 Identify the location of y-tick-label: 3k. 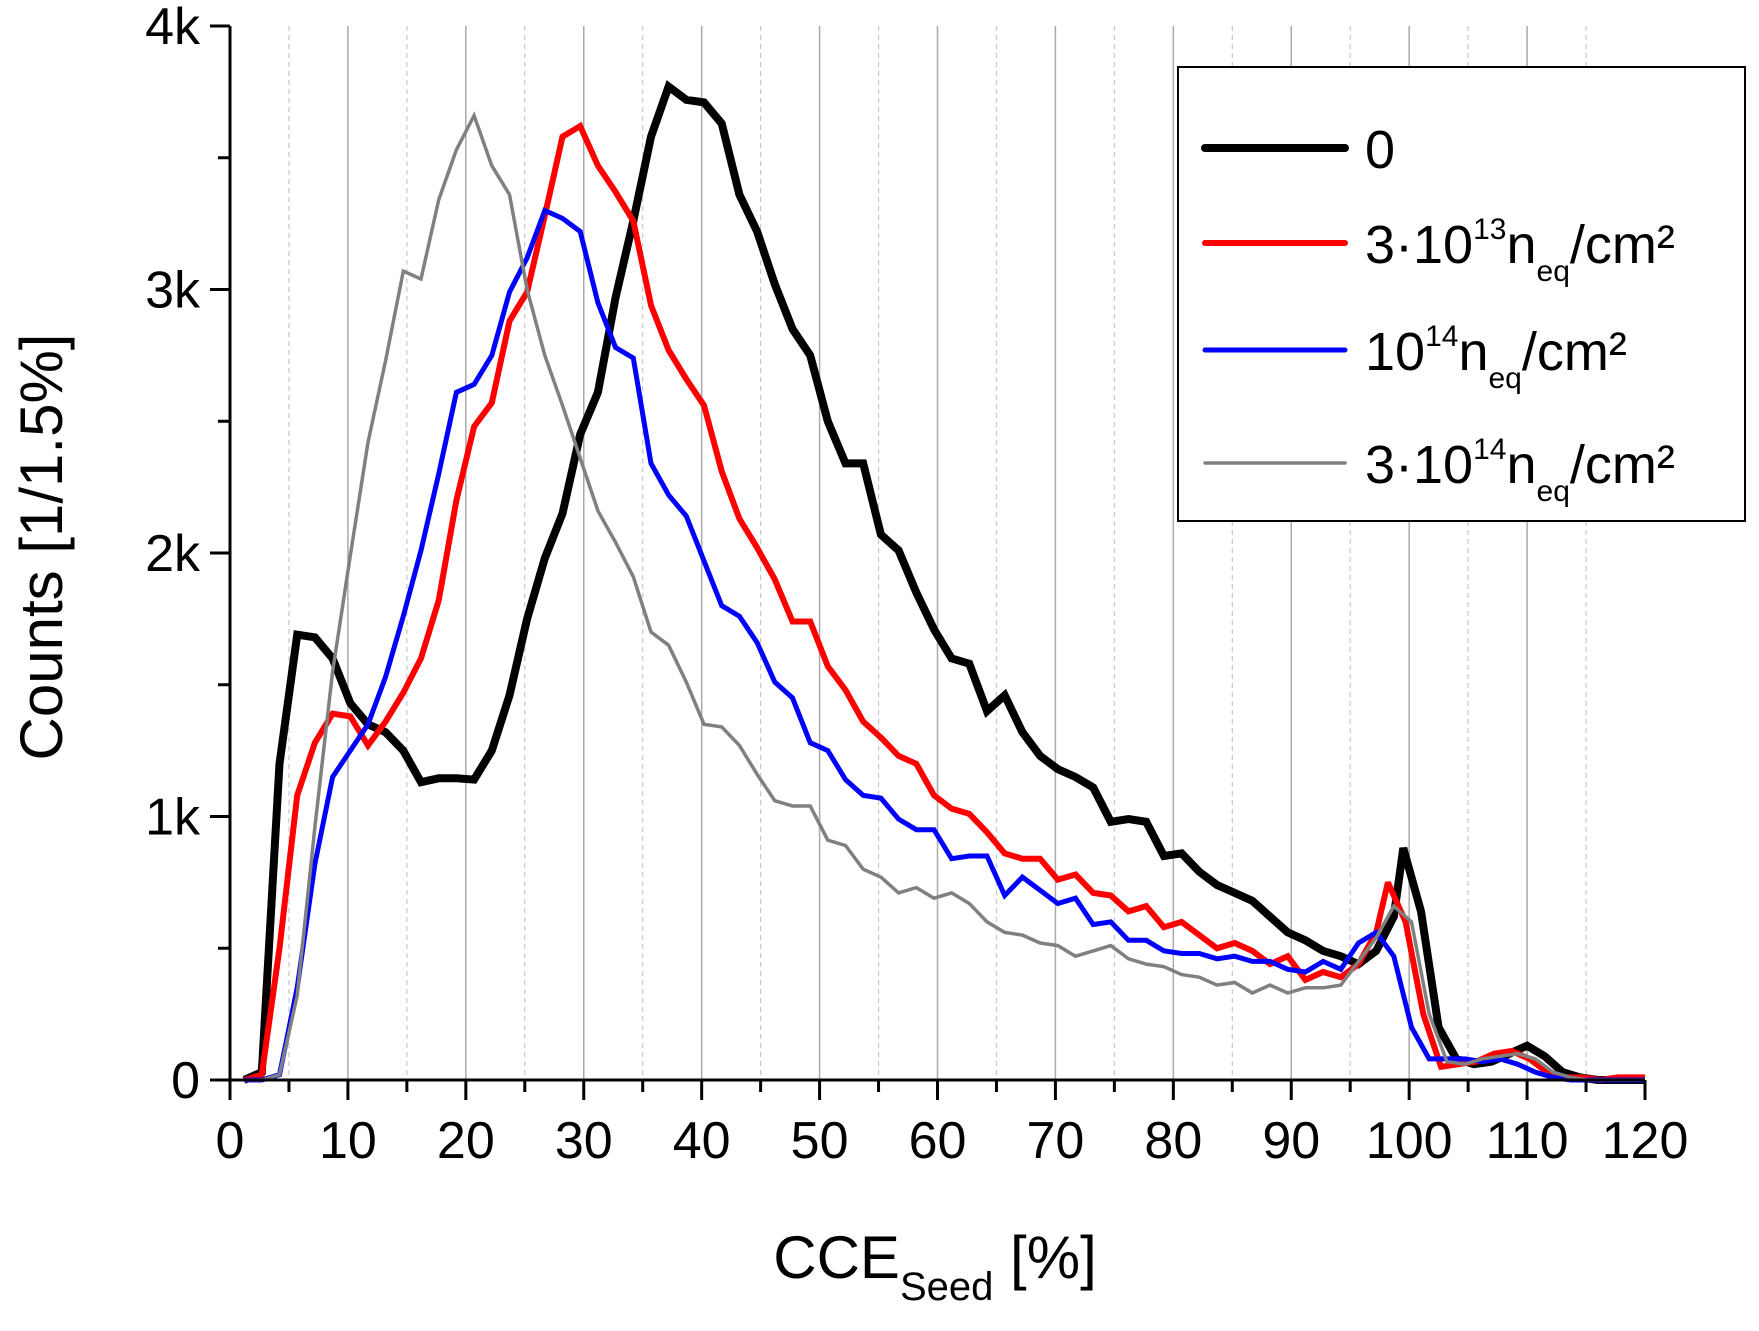
(173, 291).